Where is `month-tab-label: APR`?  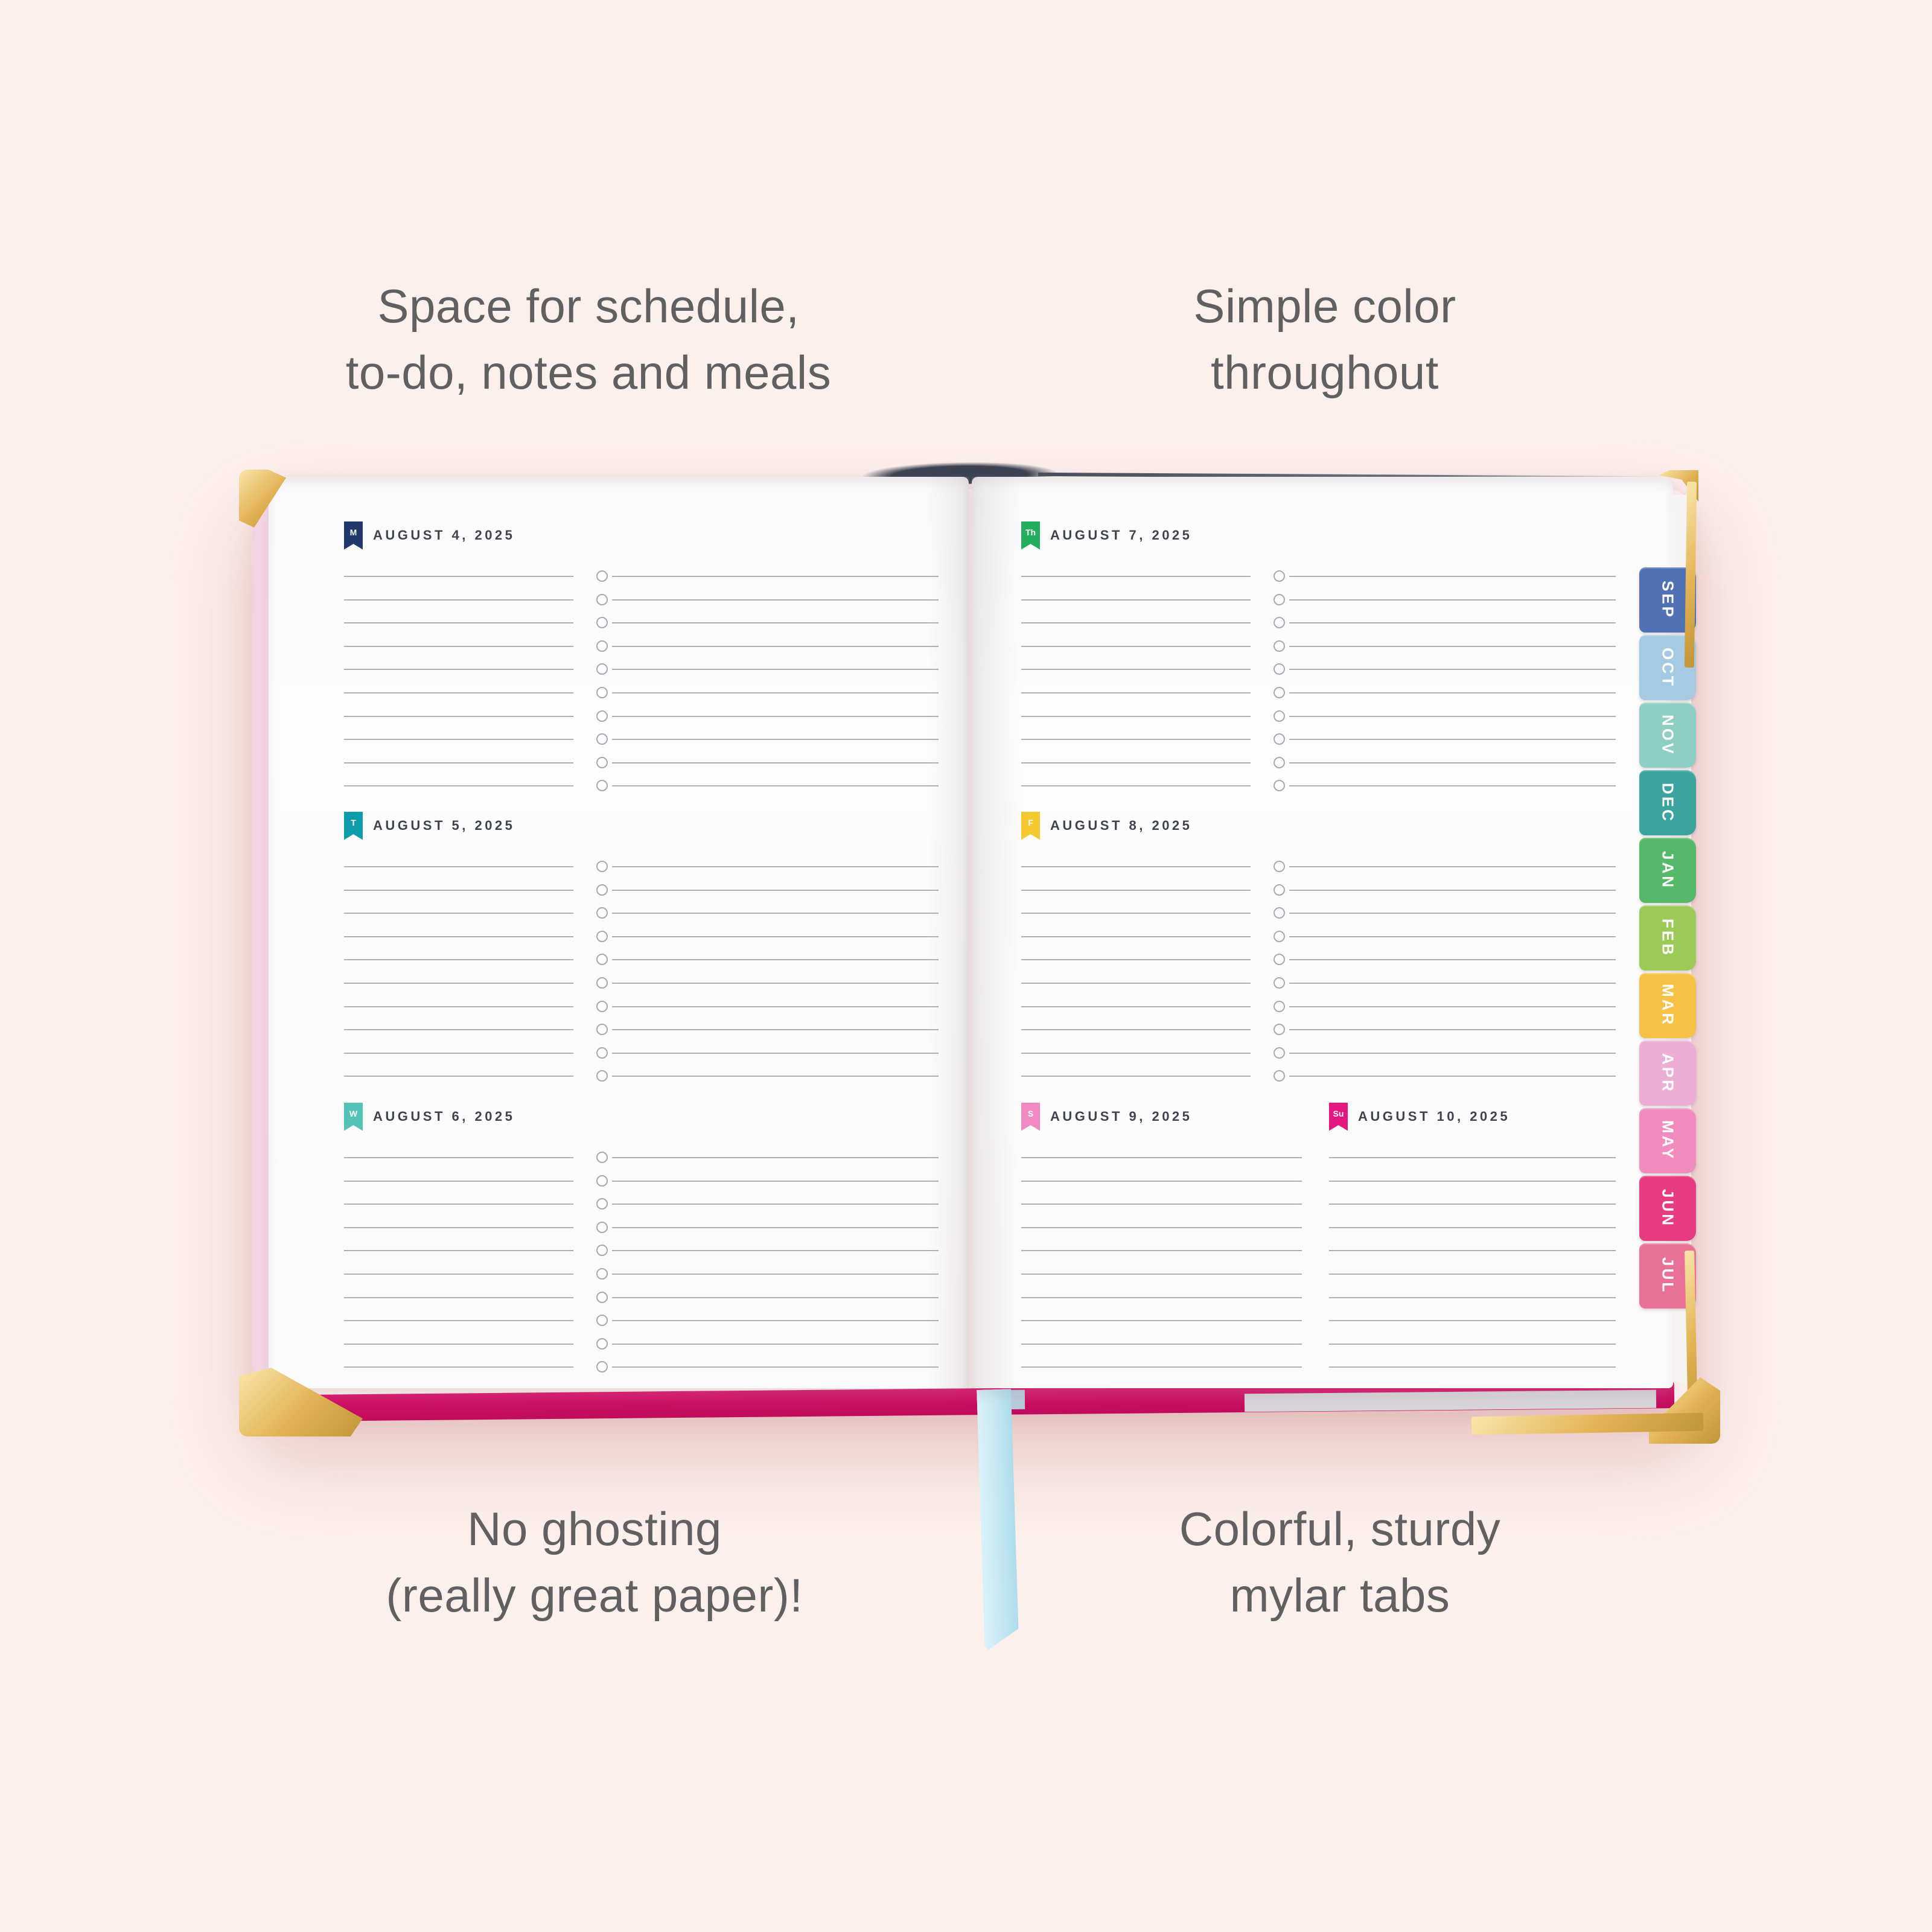
month-tab-label: APR is located at coordinates (1668, 1073).